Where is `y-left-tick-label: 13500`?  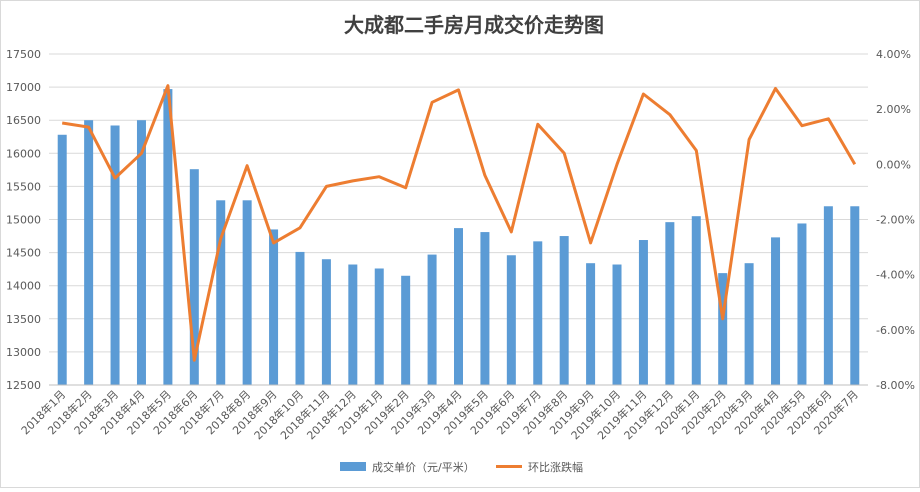
y-left-tick-label: 13500 is located at coordinates (23, 319).